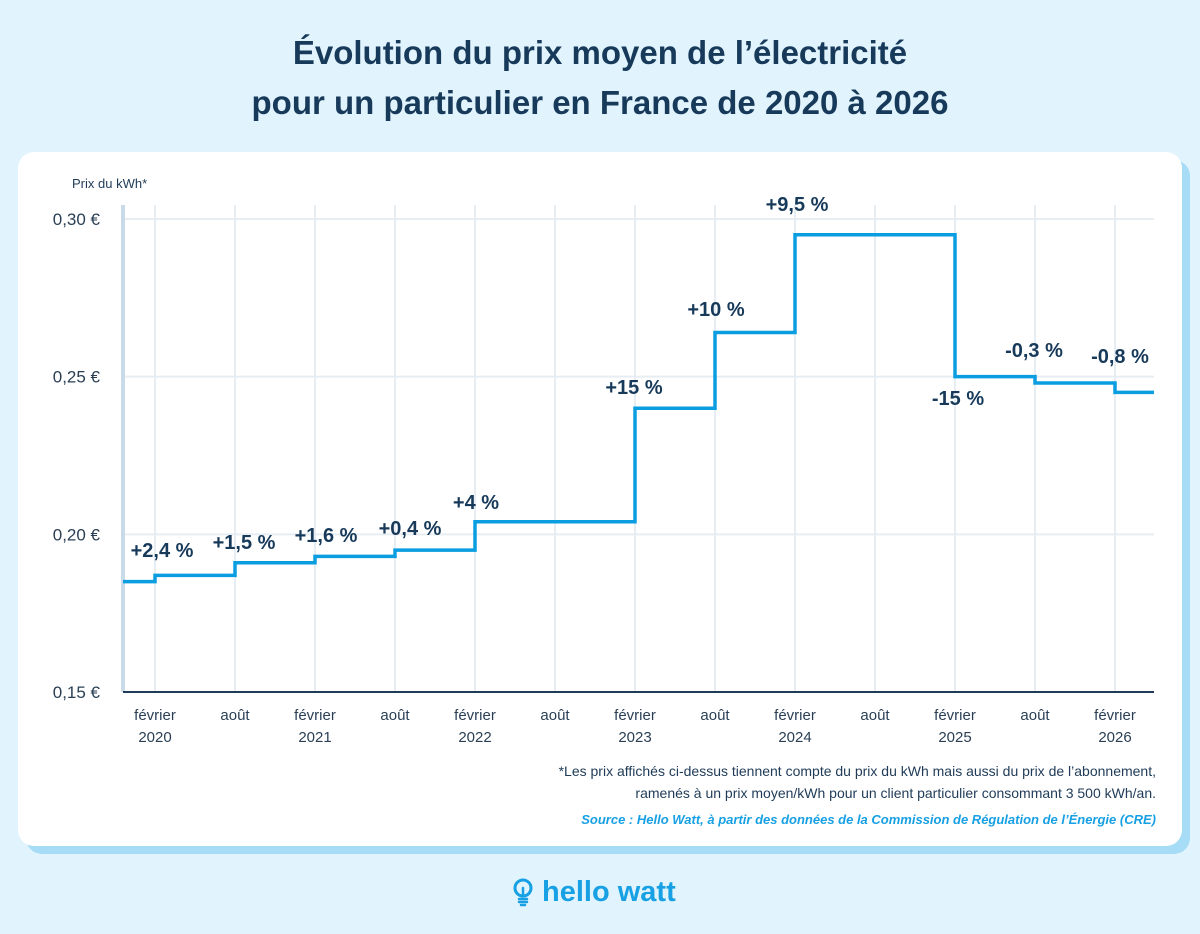 Image resolution: width=1200 pixels, height=934 pixels. I want to click on x-tick-label: 2024, so click(794, 737).